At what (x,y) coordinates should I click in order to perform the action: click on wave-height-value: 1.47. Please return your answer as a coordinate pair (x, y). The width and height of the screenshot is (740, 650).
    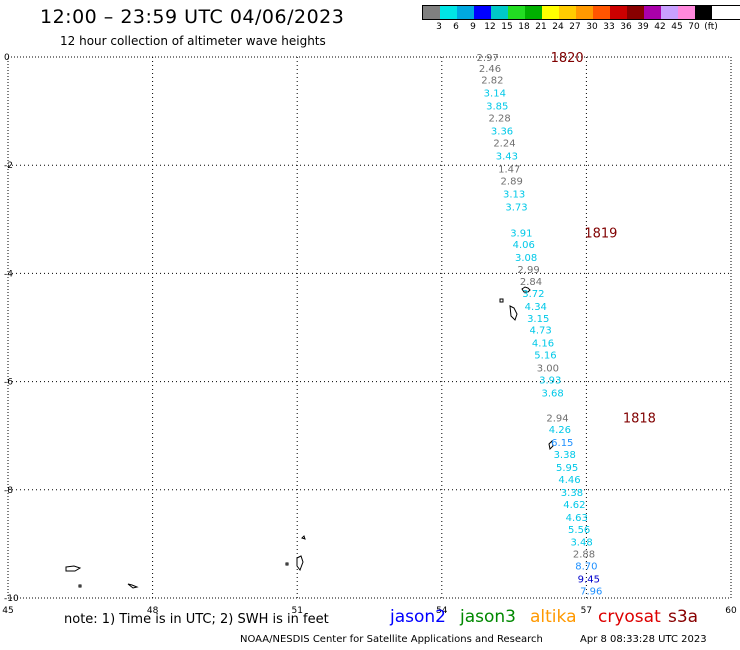
    Looking at the image, I should click on (509, 169).